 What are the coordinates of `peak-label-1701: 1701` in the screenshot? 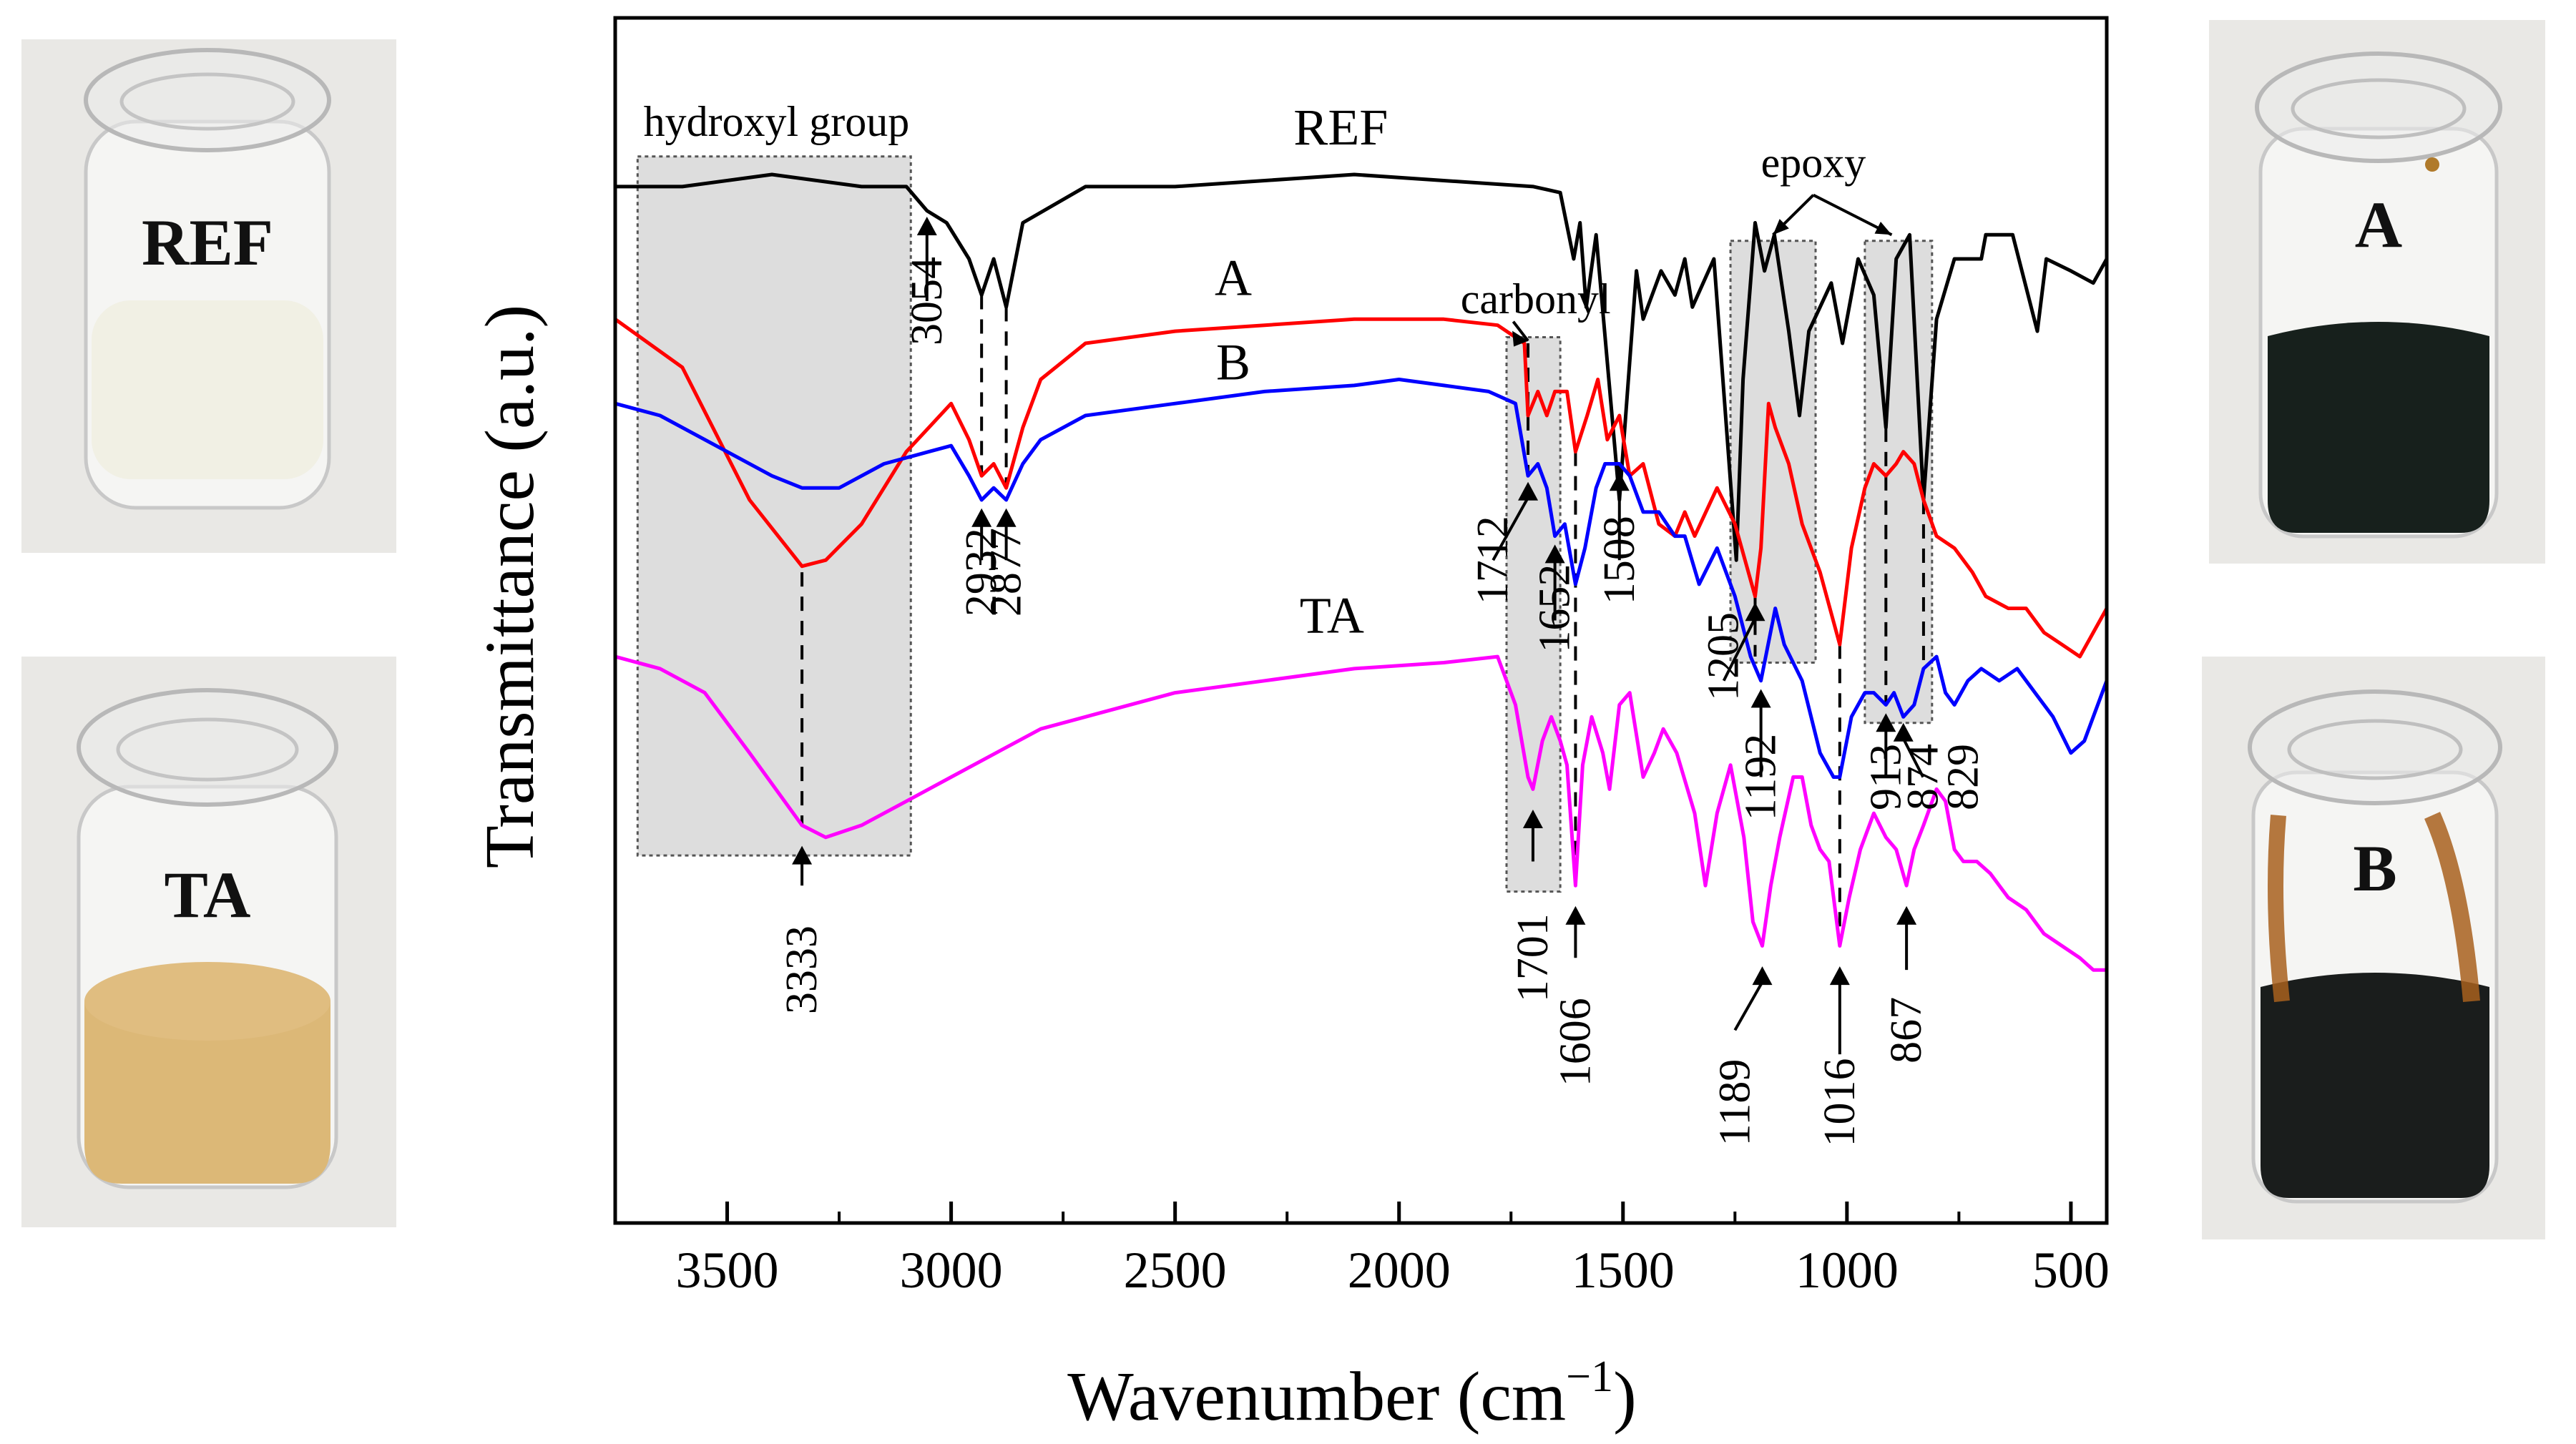 It's located at (1533, 957).